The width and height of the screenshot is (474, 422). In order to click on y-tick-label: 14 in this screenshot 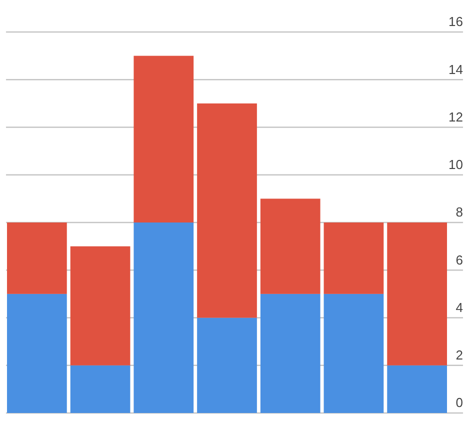, I will do `click(455, 69)`.